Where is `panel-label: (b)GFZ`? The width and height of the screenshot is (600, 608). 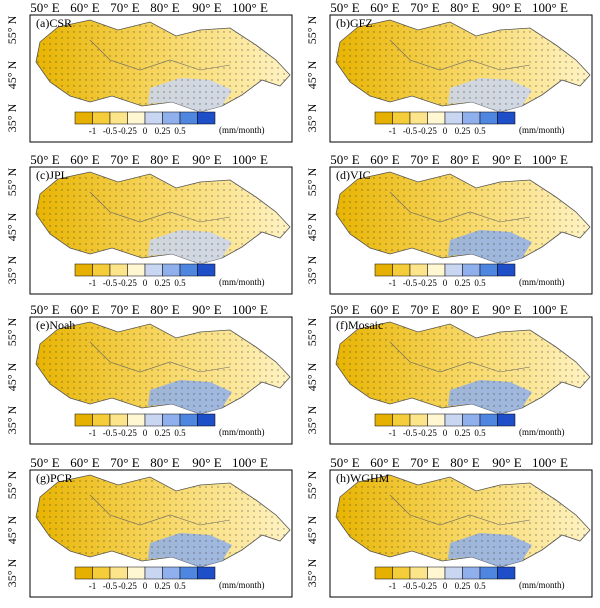 panel-label: (b)GFZ is located at coordinates (354, 23).